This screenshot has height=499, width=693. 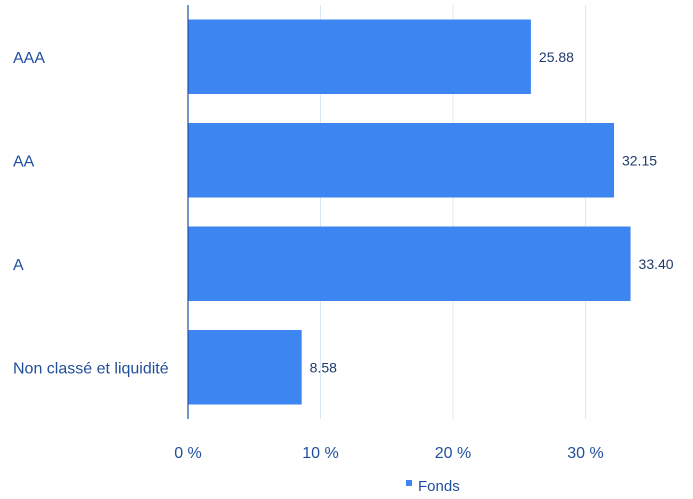 I want to click on category-label-2: A, so click(x=18, y=265).